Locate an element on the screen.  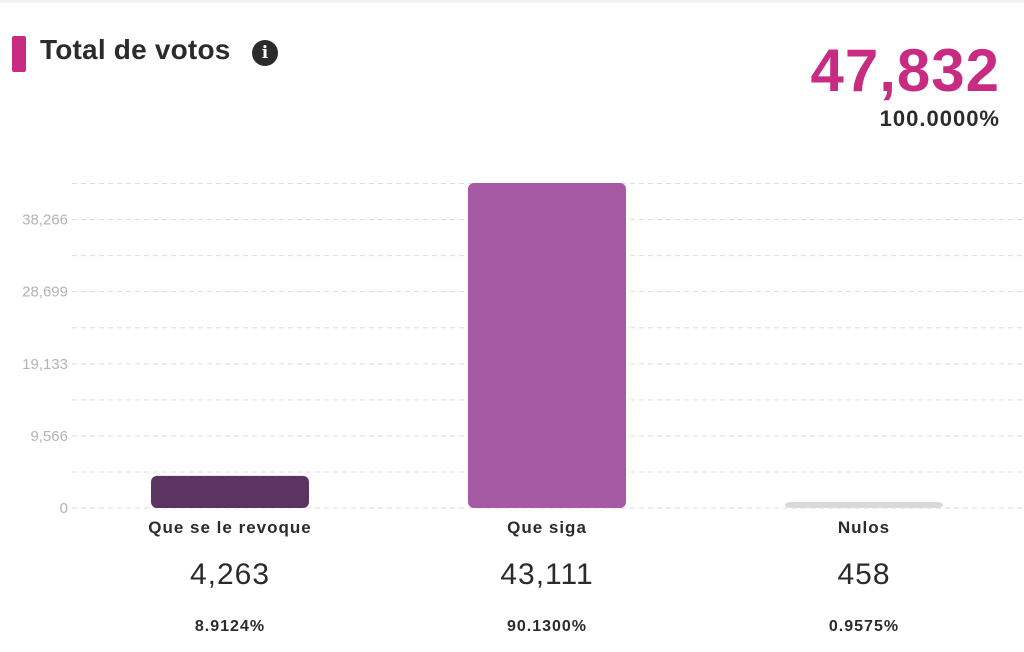
total-votes-percent: 100.0000% is located at coordinates (939, 118).